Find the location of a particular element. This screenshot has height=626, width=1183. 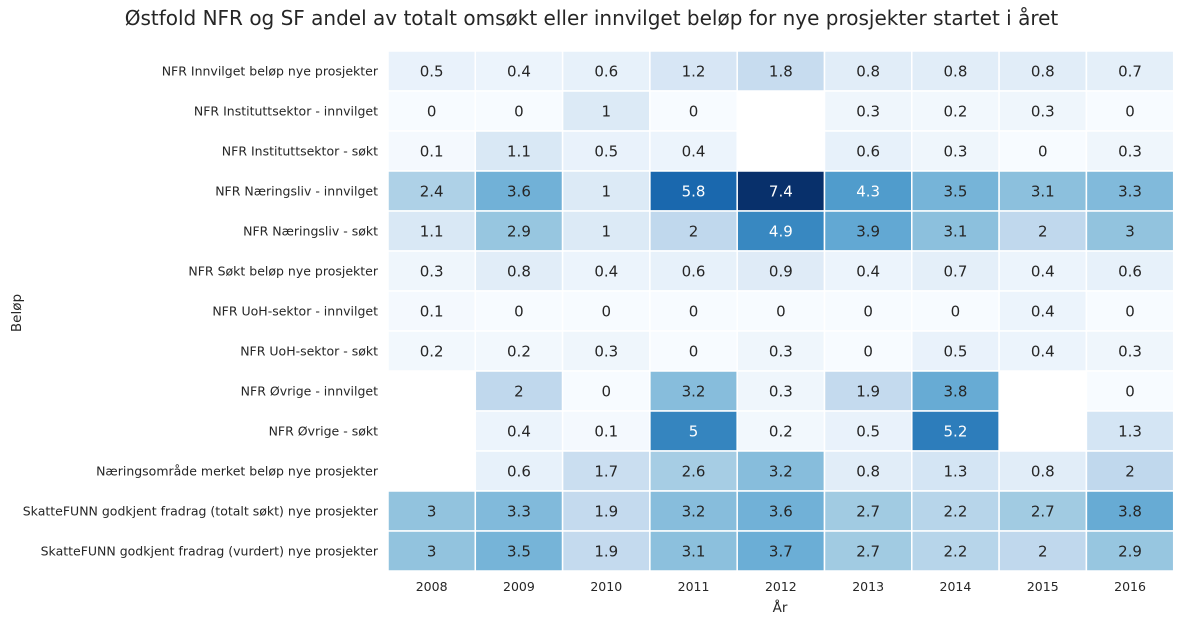

cell-value-label: 3.7 is located at coordinates (781, 552).